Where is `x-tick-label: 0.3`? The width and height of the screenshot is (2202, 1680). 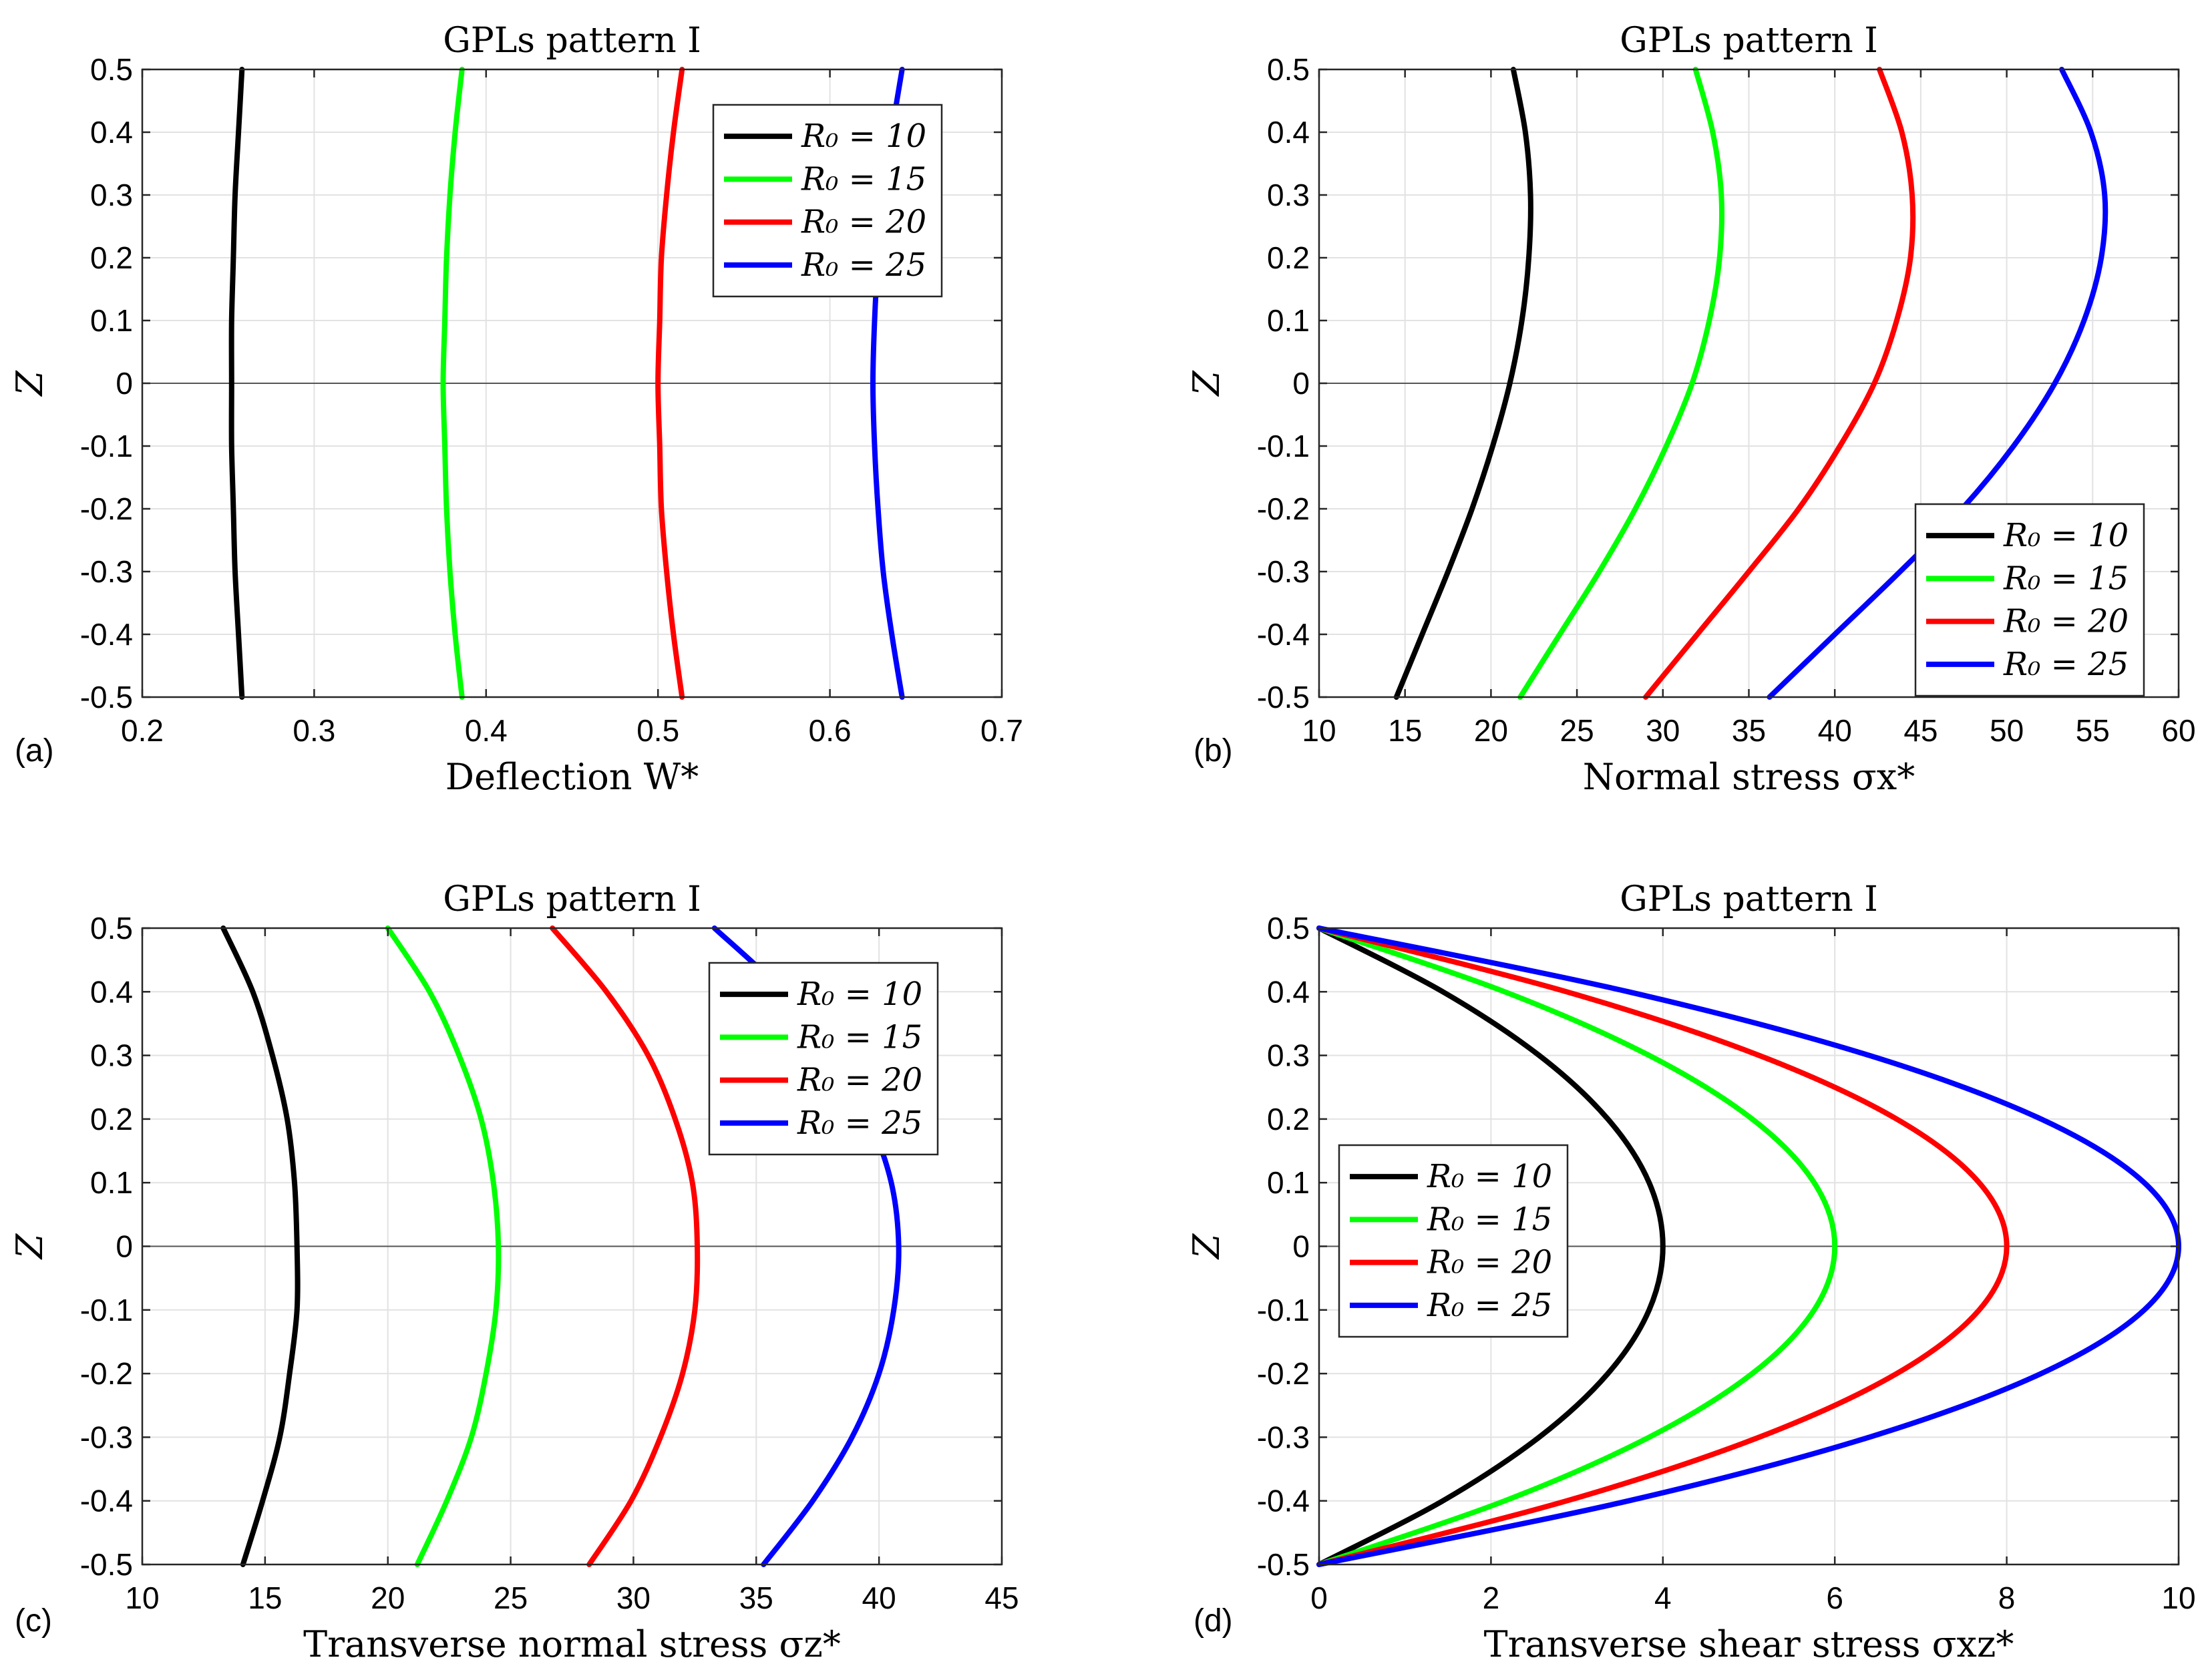 x-tick-label: 0.3 is located at coordinates (314, 730).